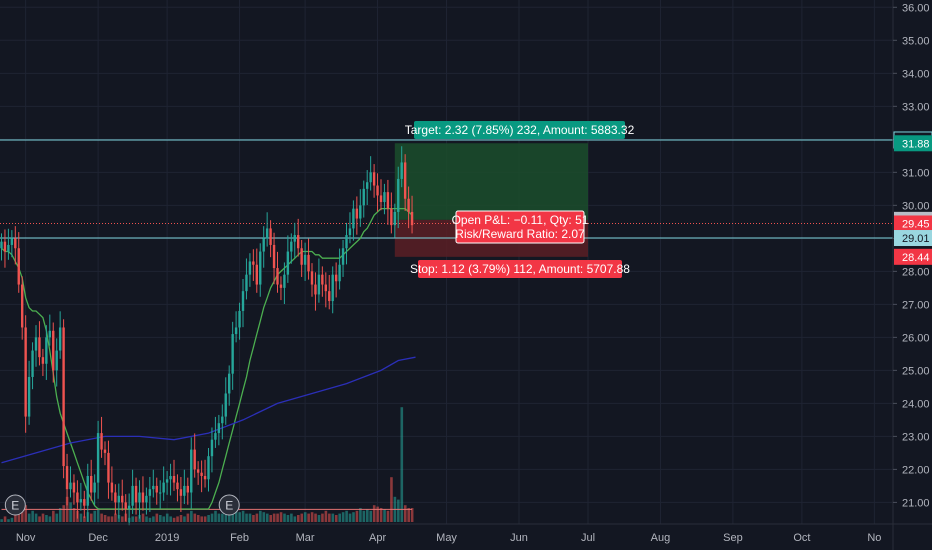  Describe the element at coordinates (520, 234) in the screenshot. I see `rr-label: Risk/Reward Ratio: 2.07` at that location.